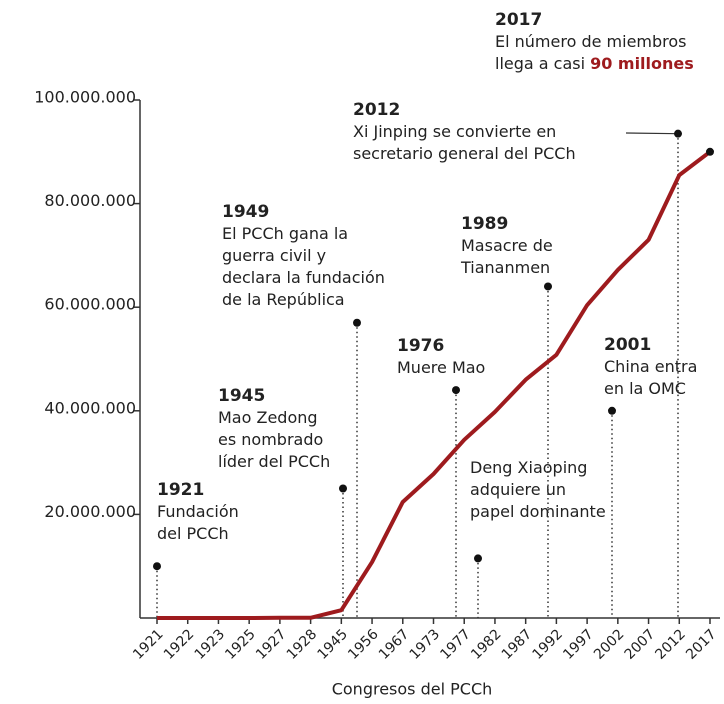 Image resolution: width=724 pixels, height=704 pixels. Describe the element at coordinates (652, 133) in the screenshot. I see `annotation-leader` at that location.